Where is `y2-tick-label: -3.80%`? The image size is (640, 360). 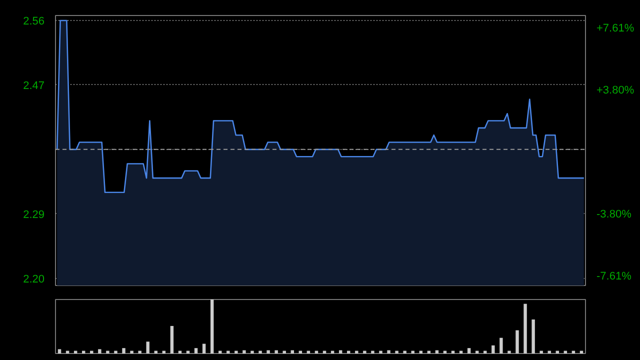 y2-tick-label: -3.80% is located at coordinates (614, 214).